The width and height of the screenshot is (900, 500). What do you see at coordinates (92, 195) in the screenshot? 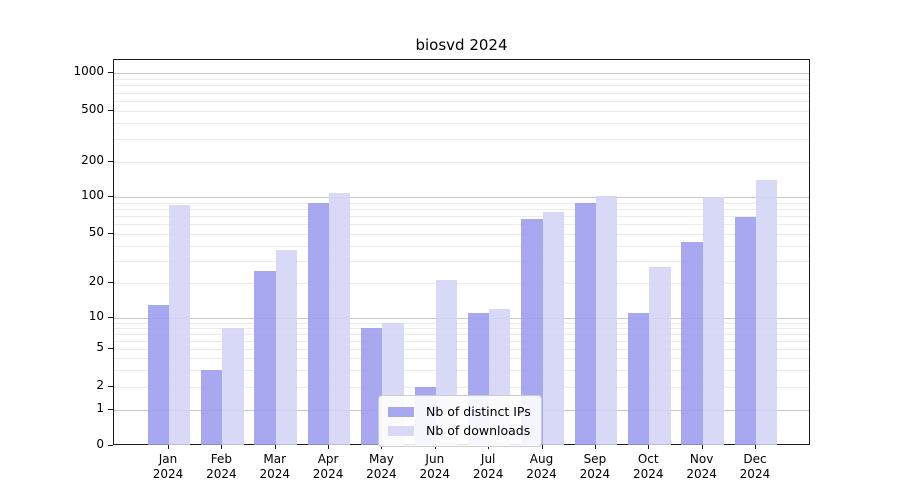
I see `y-tick-label-100: 100` at bounding box center [92, 195].